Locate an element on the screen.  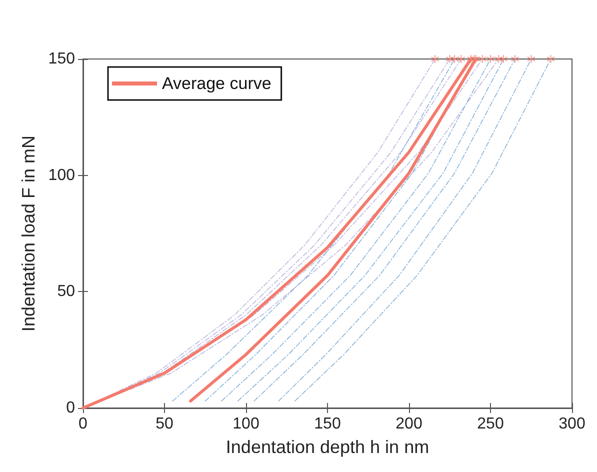
y-tick-label: 150 is located at coordinates (62, 59).